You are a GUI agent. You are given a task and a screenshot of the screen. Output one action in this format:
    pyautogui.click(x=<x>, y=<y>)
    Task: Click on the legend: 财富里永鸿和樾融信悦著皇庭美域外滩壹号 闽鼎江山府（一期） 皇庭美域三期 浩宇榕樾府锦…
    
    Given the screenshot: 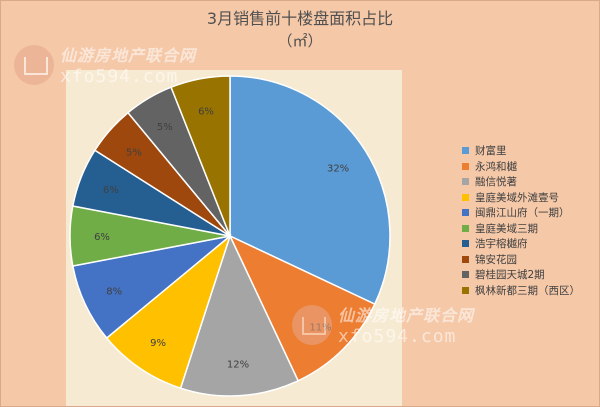 What is the action you would take?
    pyautogui.click(x=530, y=220)
    